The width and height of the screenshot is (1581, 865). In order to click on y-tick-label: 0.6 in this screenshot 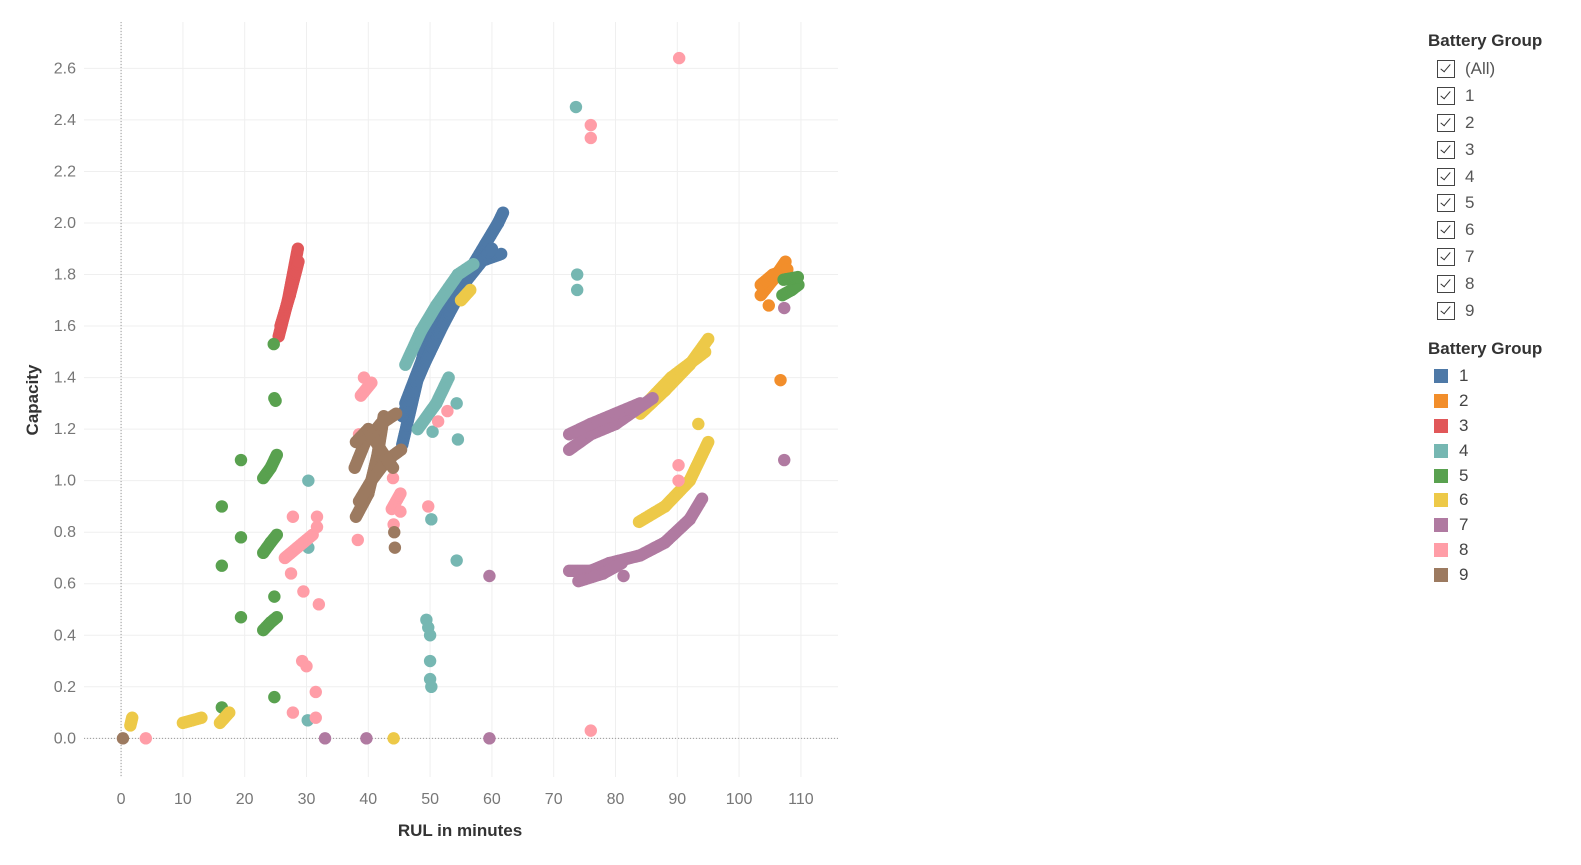, I will do `click(65, 584)`.